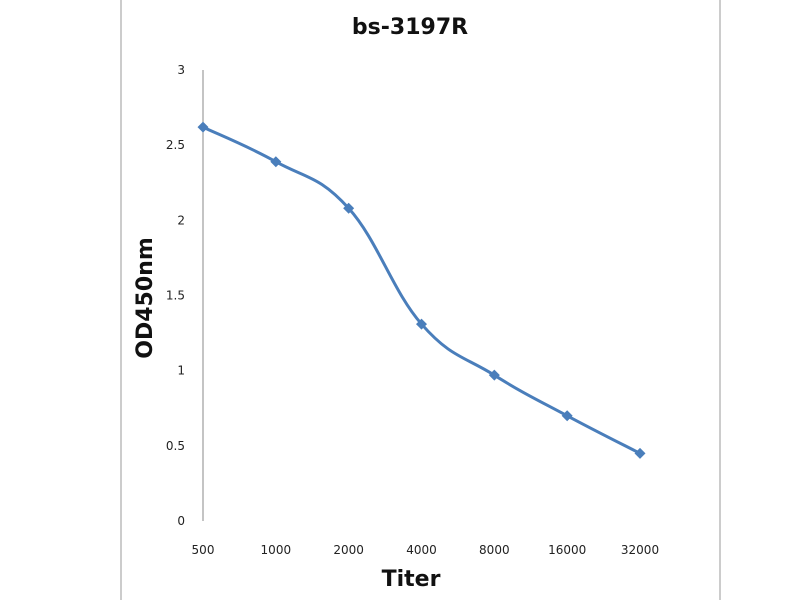  Describe the element at coordinates (640, 550) in the screenshot. I see `x-tick-label: 32000` at that location.